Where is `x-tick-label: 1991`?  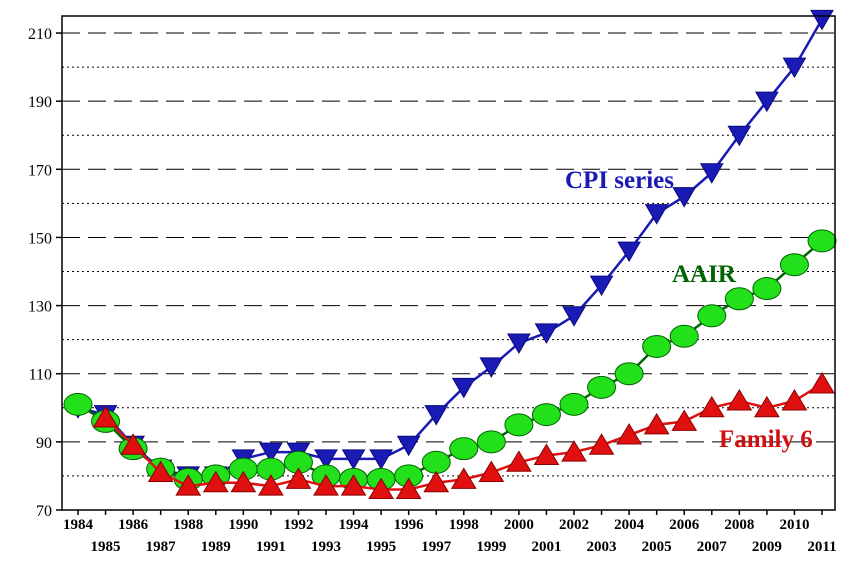
x-tick-label: 1991 is located at coordinates (271, 547).